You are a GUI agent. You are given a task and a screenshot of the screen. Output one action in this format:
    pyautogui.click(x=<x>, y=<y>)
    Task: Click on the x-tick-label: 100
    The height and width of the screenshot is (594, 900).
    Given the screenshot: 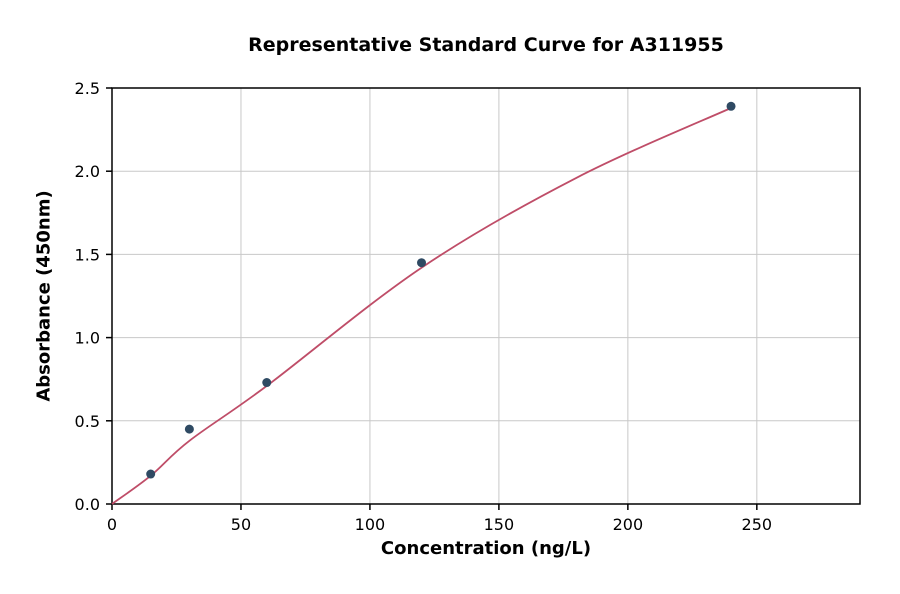 What is the action you would take?
    pyautogui.click(x=370, y=524)
    